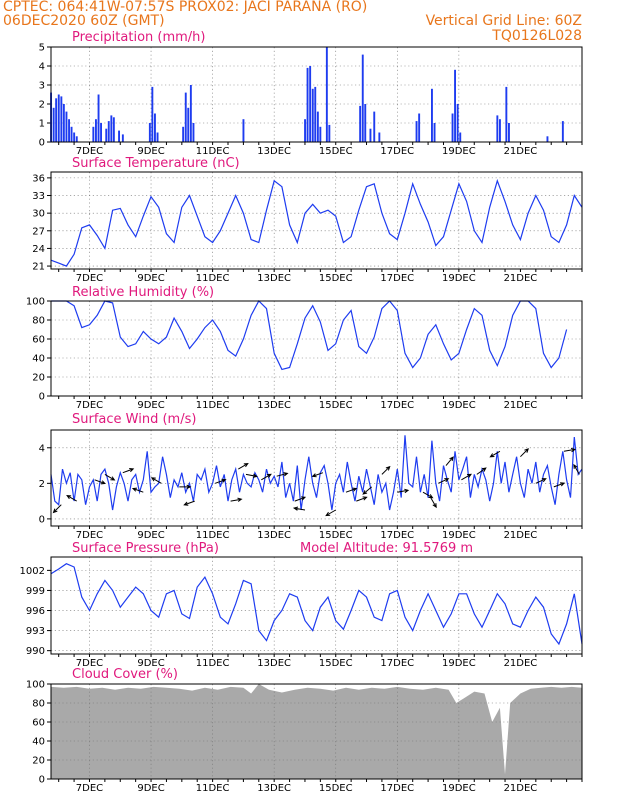 The height and width of the screenshot is (800, 618). I want to click on panel-title: Surface Pressure (hPa), so click(145, 548).